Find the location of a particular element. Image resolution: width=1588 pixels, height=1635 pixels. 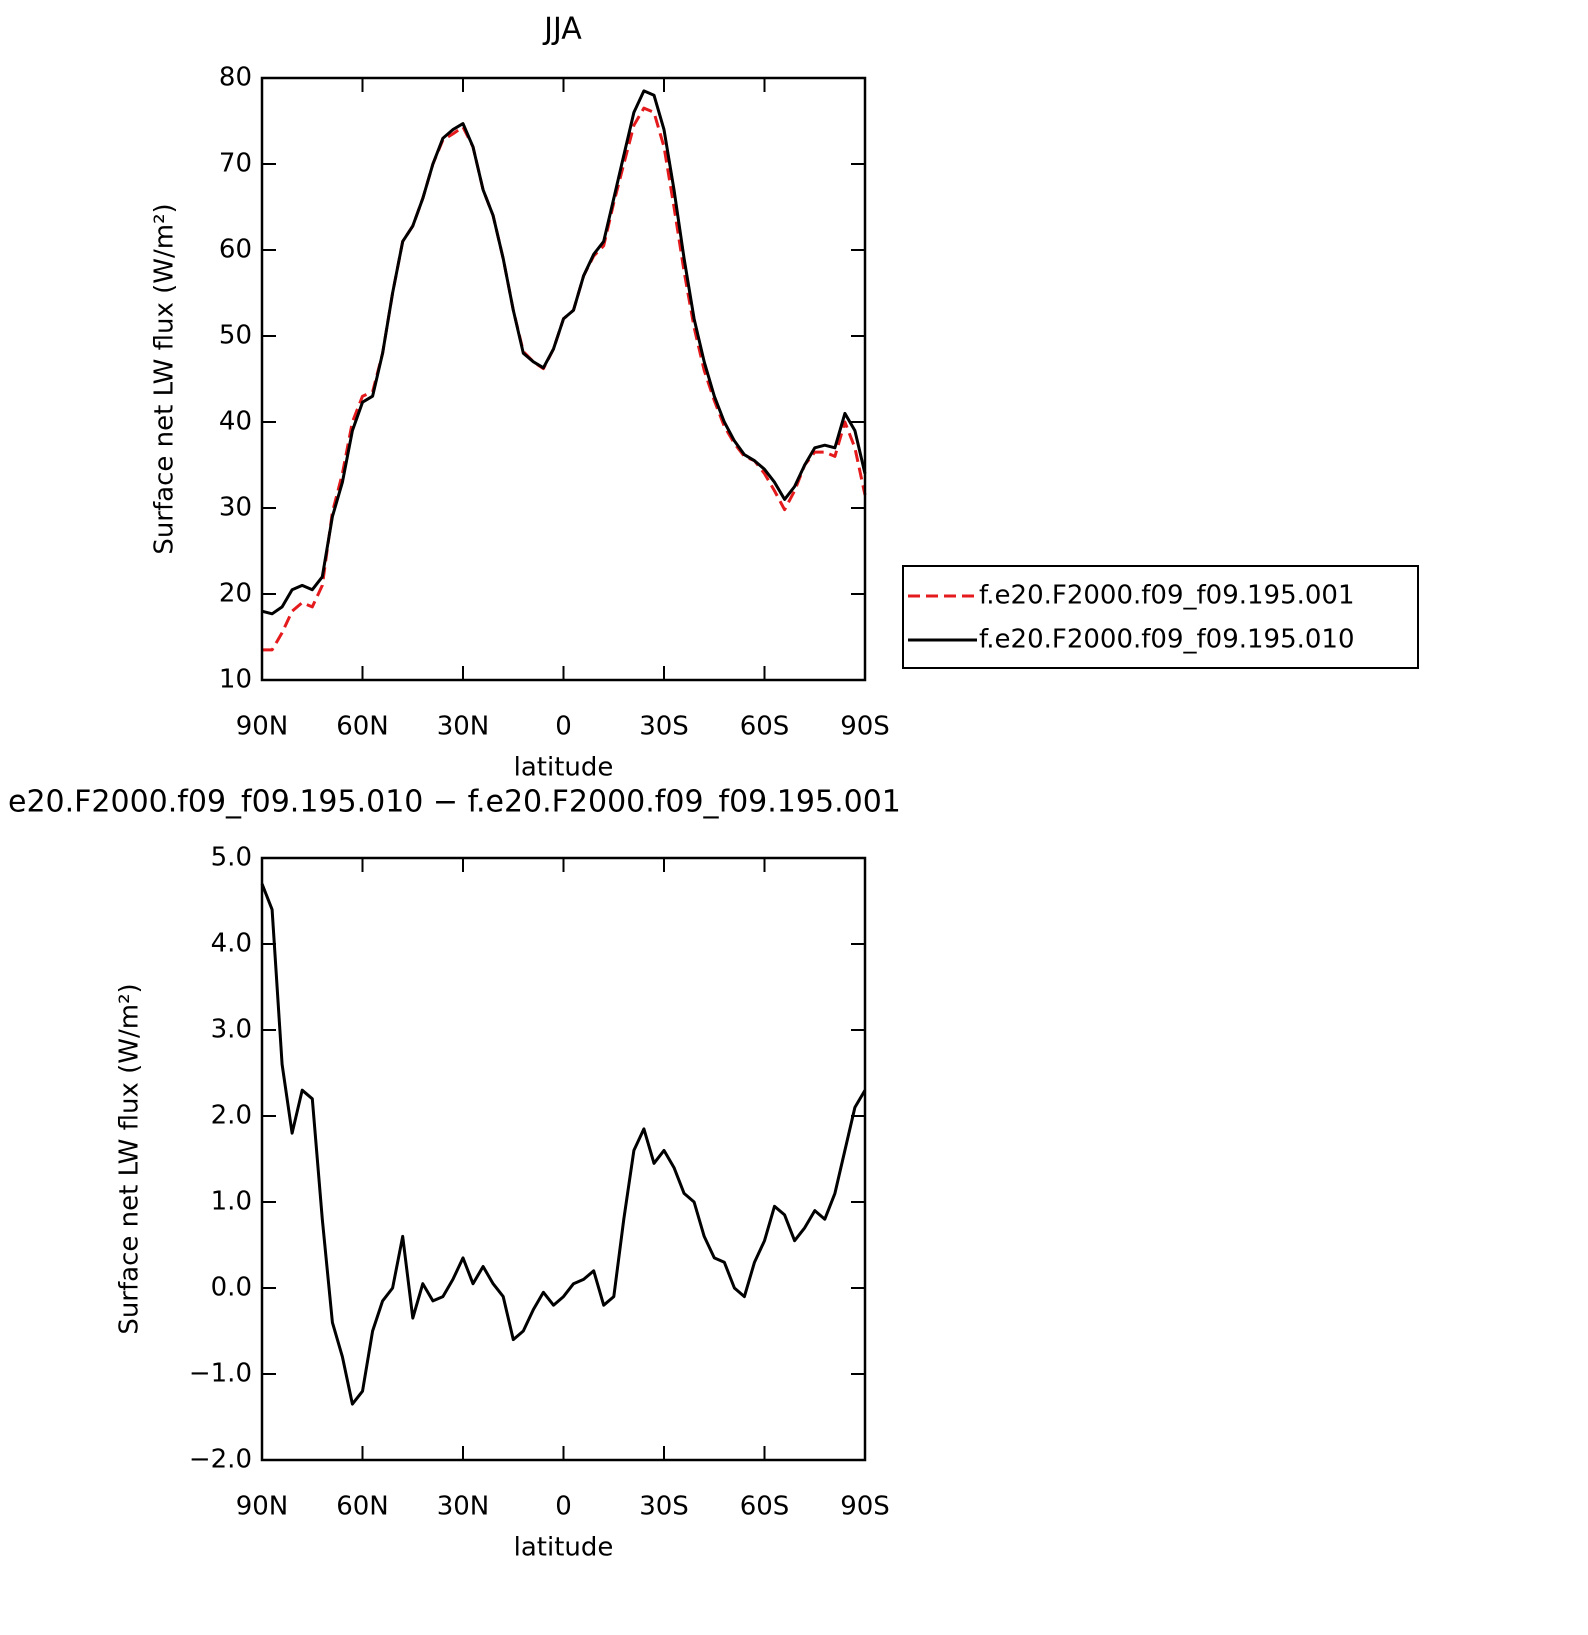

y-tick-label: 60 is located at coordinates (235, 250).